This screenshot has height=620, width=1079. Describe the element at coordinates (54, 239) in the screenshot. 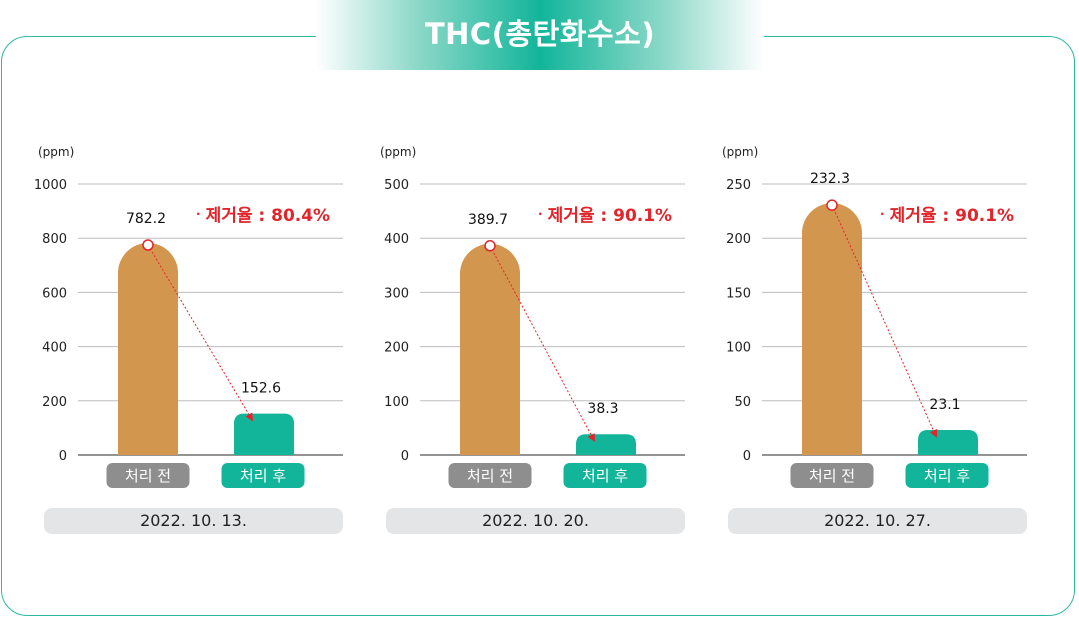

I see `y-tick-label: 800` at that location.